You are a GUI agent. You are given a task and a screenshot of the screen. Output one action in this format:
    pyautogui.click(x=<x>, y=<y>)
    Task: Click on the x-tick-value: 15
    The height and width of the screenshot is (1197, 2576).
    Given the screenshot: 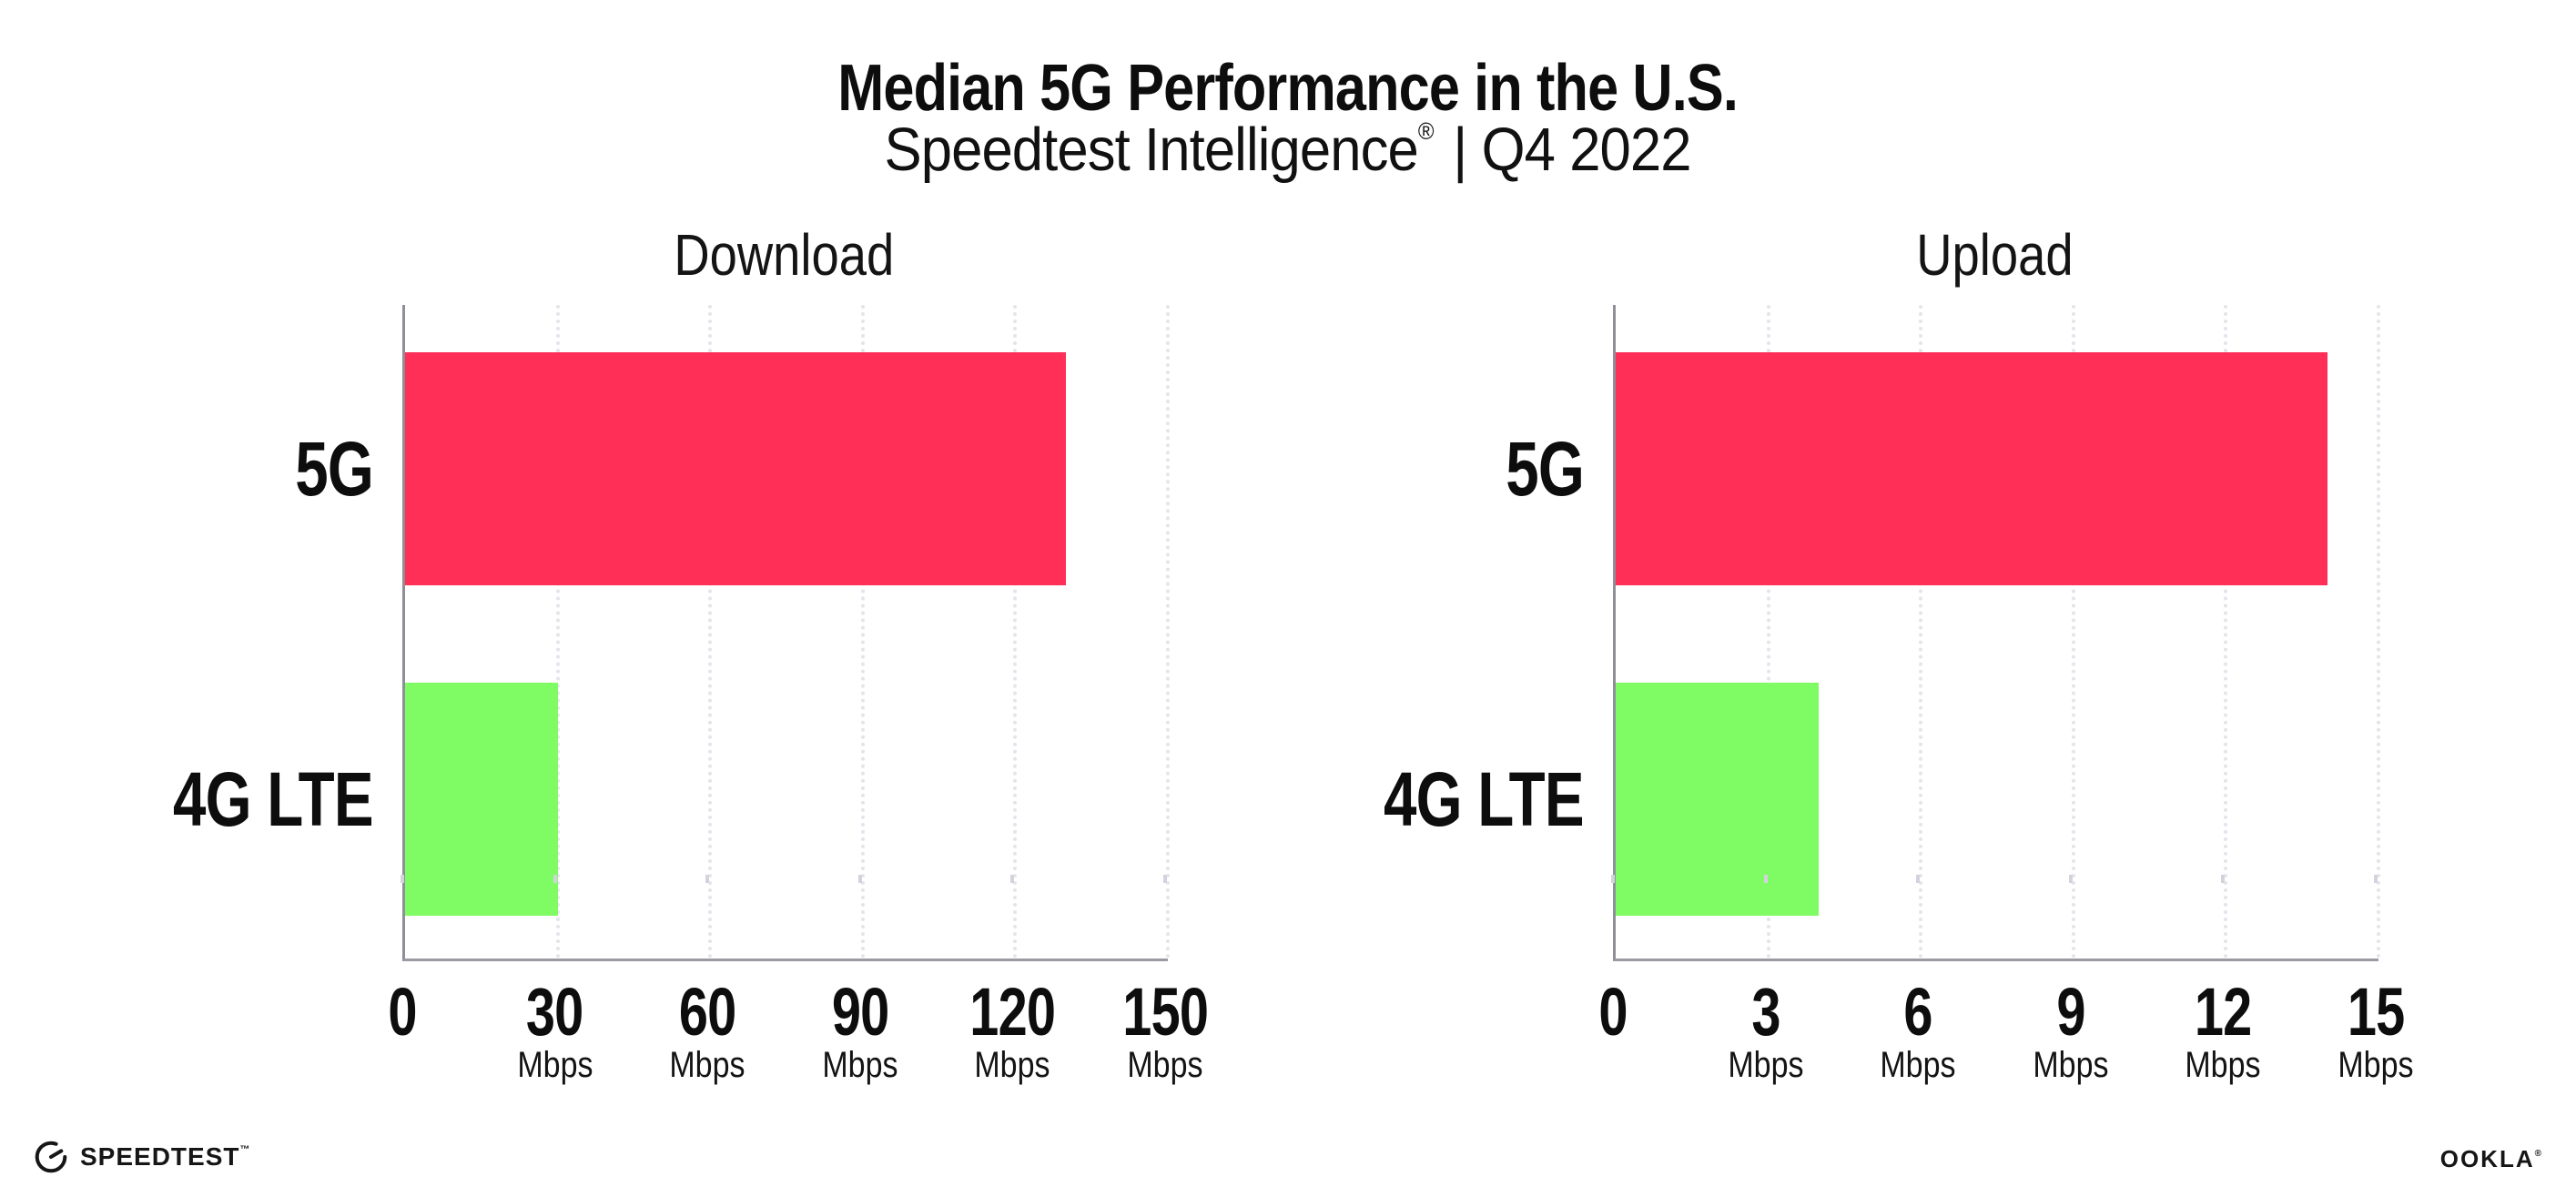 What is the action you would take?
    pyautogui.click(x=2376, y=1012)
    